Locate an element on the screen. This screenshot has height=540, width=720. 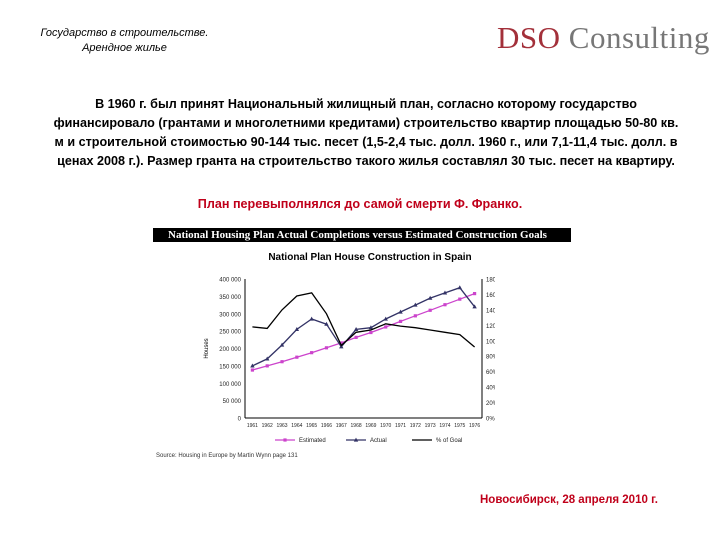
y-tick-label: 300 000 is located at coordinates (230, 315).